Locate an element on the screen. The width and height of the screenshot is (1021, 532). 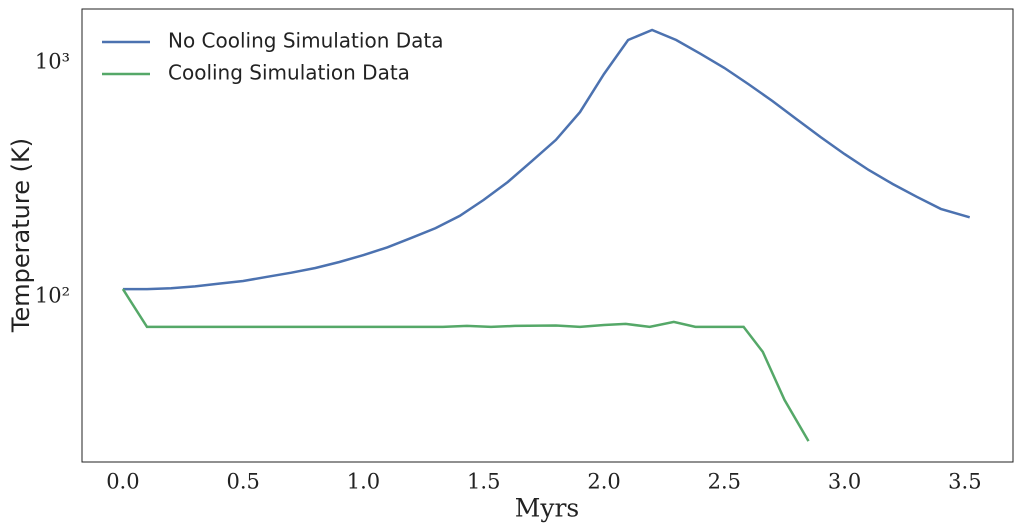
x-tick-label: 3.0 is located at coordinates (844, 482).